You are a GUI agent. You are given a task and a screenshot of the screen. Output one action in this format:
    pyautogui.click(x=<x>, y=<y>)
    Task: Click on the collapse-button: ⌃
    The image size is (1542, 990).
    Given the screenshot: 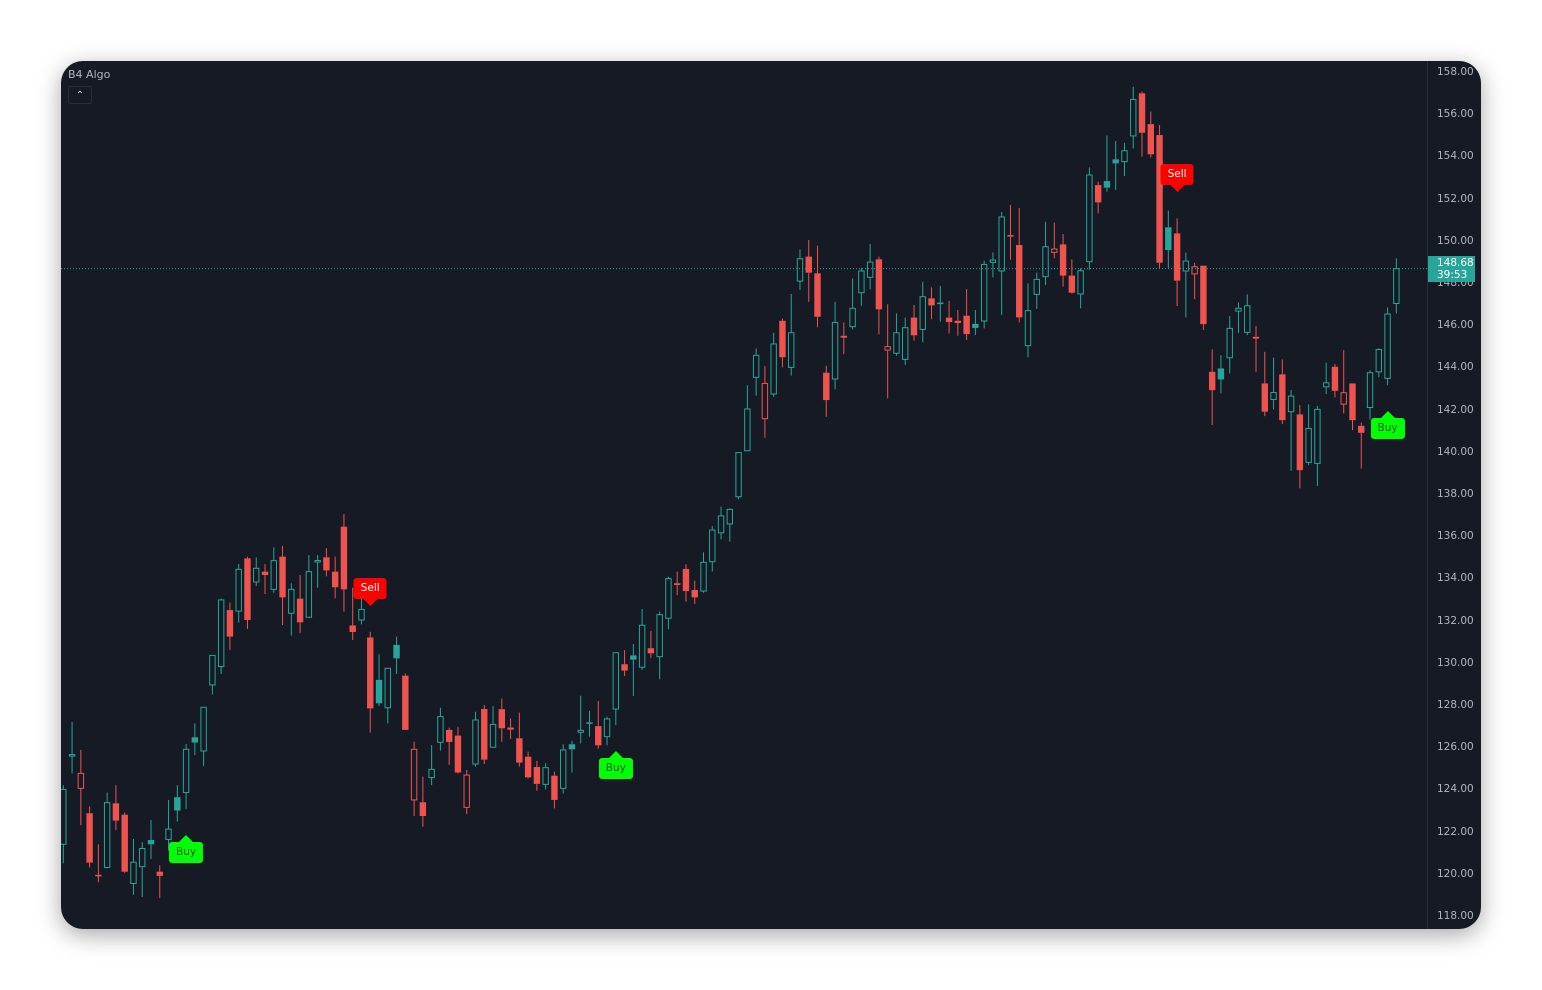 What is the action you would take?
    pyautogui.click(x=80, y=95)
    